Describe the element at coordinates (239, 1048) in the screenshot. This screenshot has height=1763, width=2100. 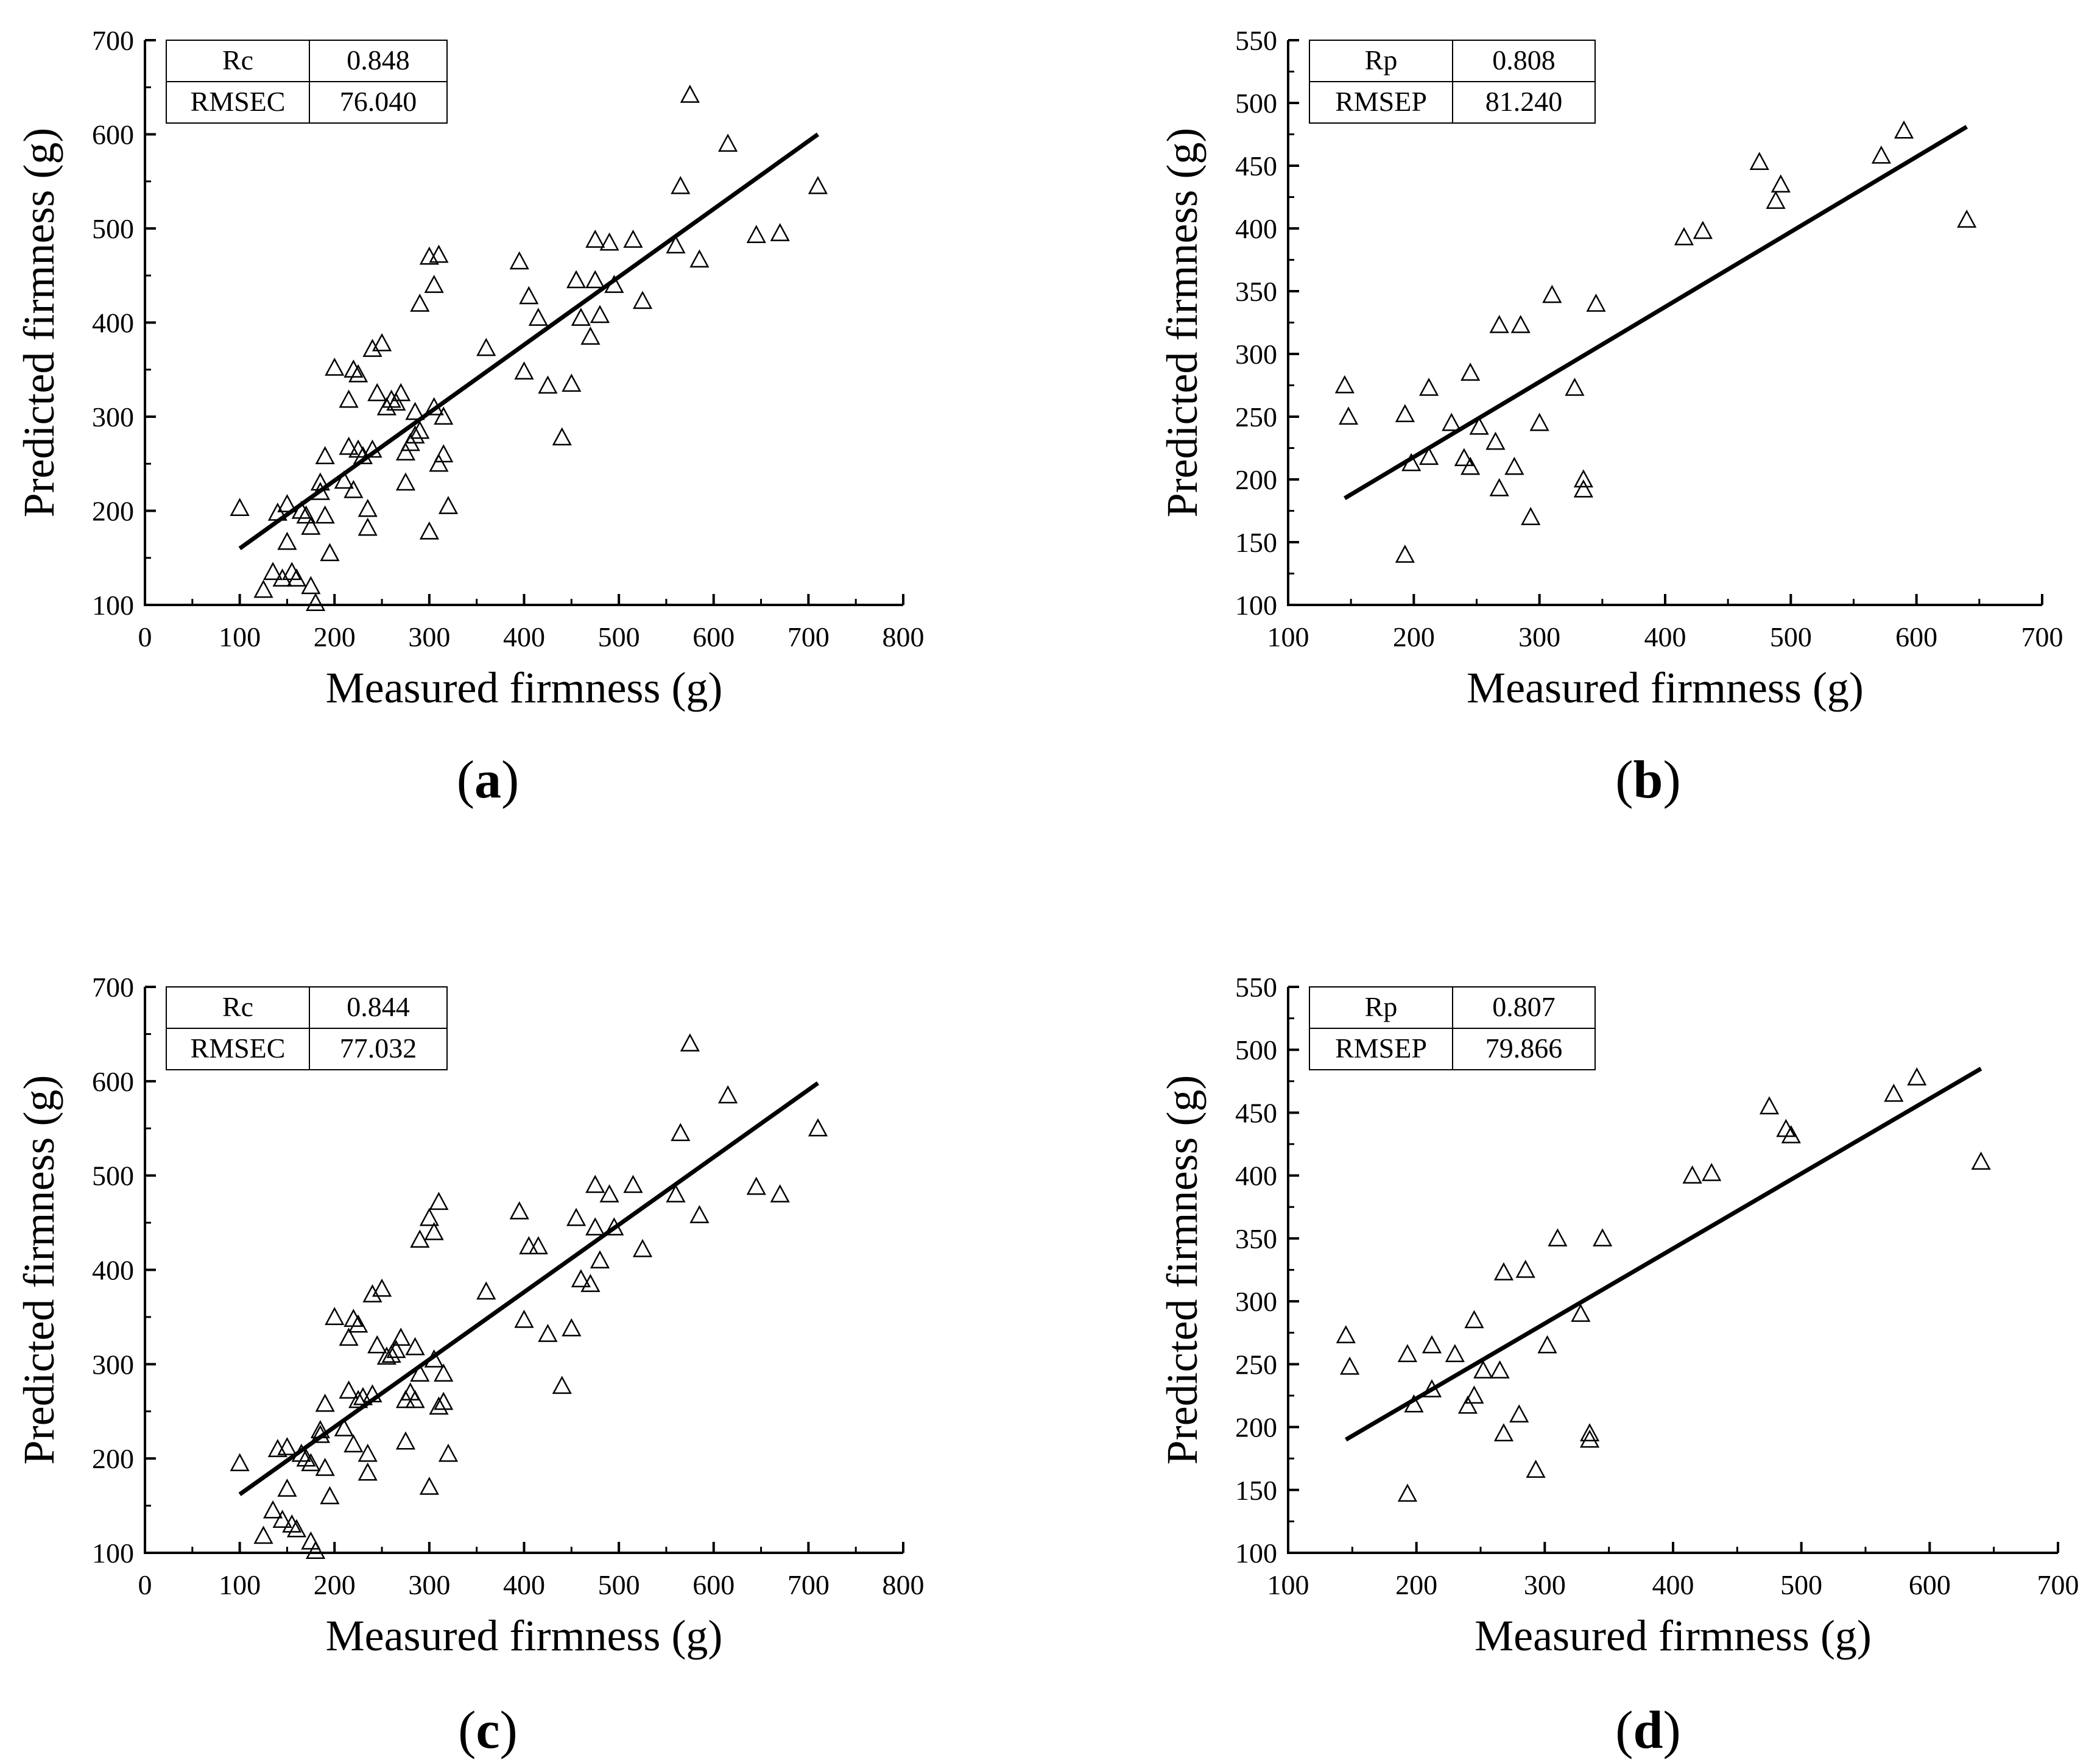
I see `stats-name: RMSEC` at that location.